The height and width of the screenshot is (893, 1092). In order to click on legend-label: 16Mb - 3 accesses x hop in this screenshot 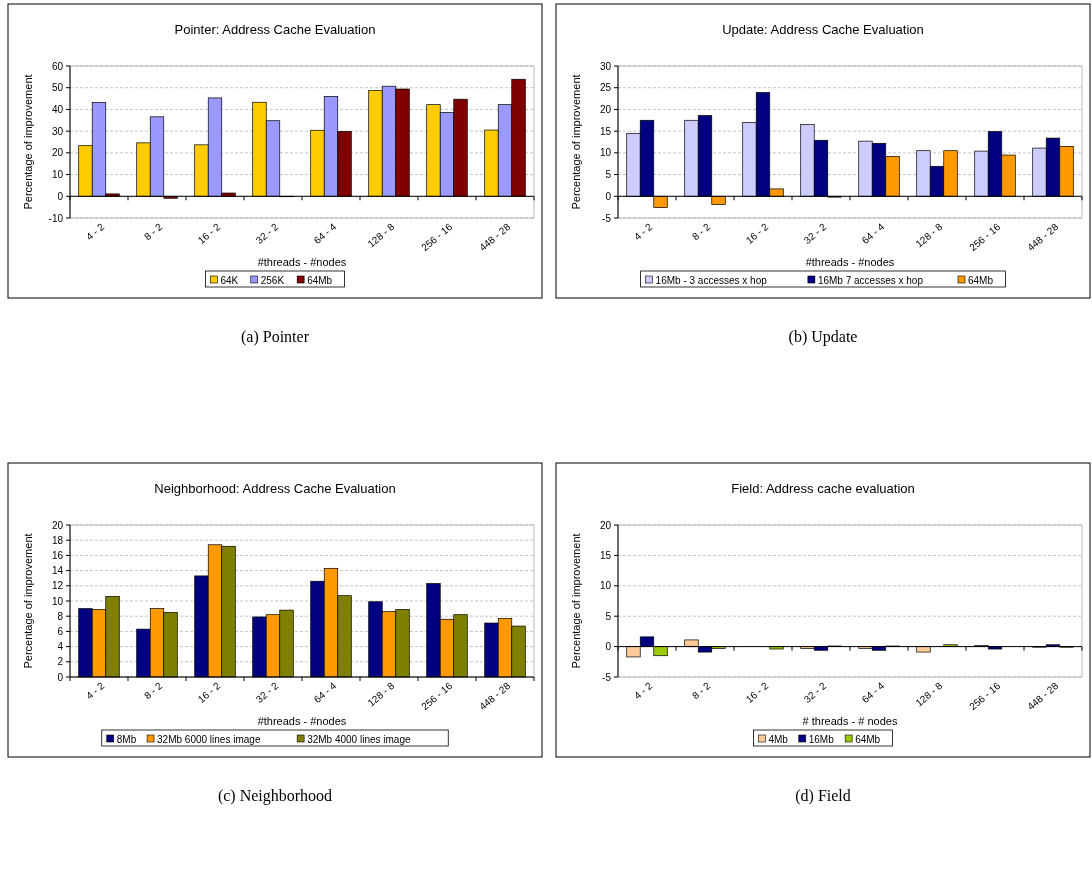, I will do `click(711, 280)`.